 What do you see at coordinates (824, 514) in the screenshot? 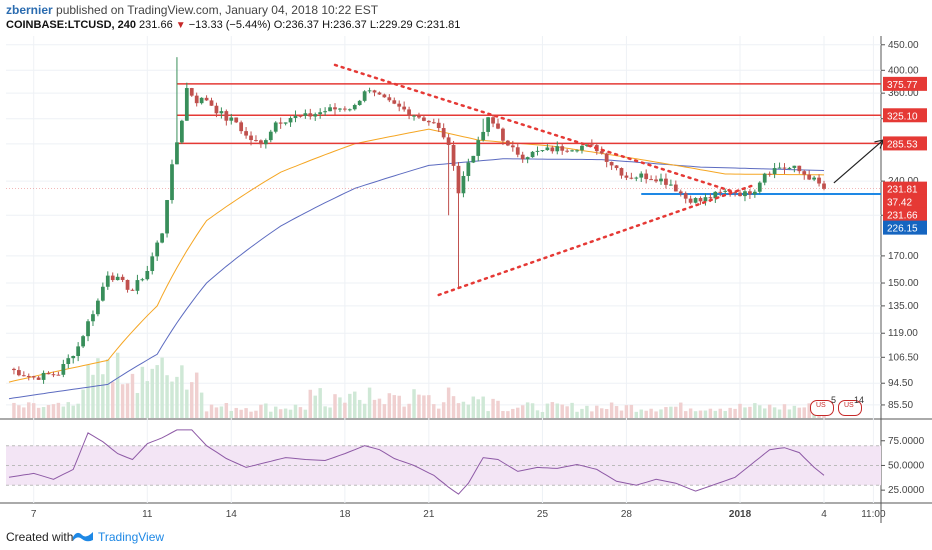
I see `x-tick-label: 4` at bounding box center [824, 514].